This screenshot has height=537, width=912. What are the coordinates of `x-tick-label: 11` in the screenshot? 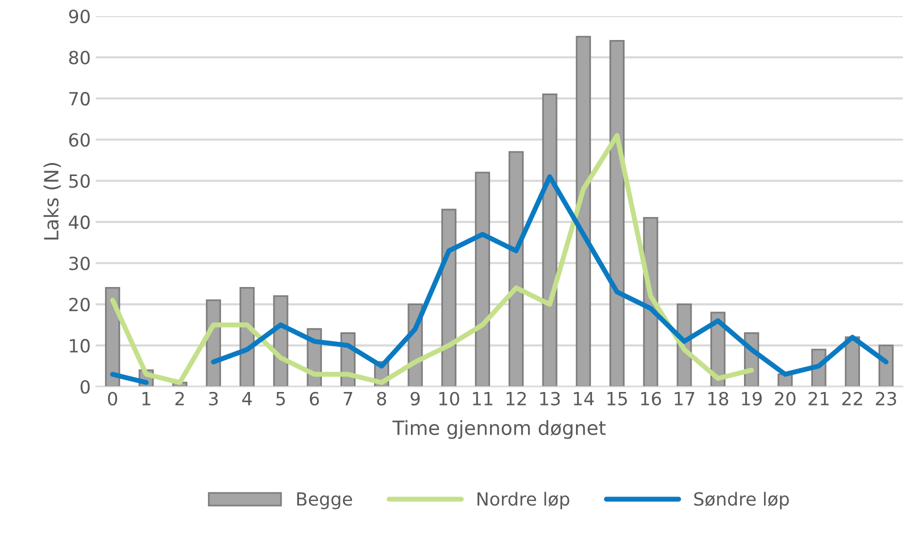 It's located at (482, 399).